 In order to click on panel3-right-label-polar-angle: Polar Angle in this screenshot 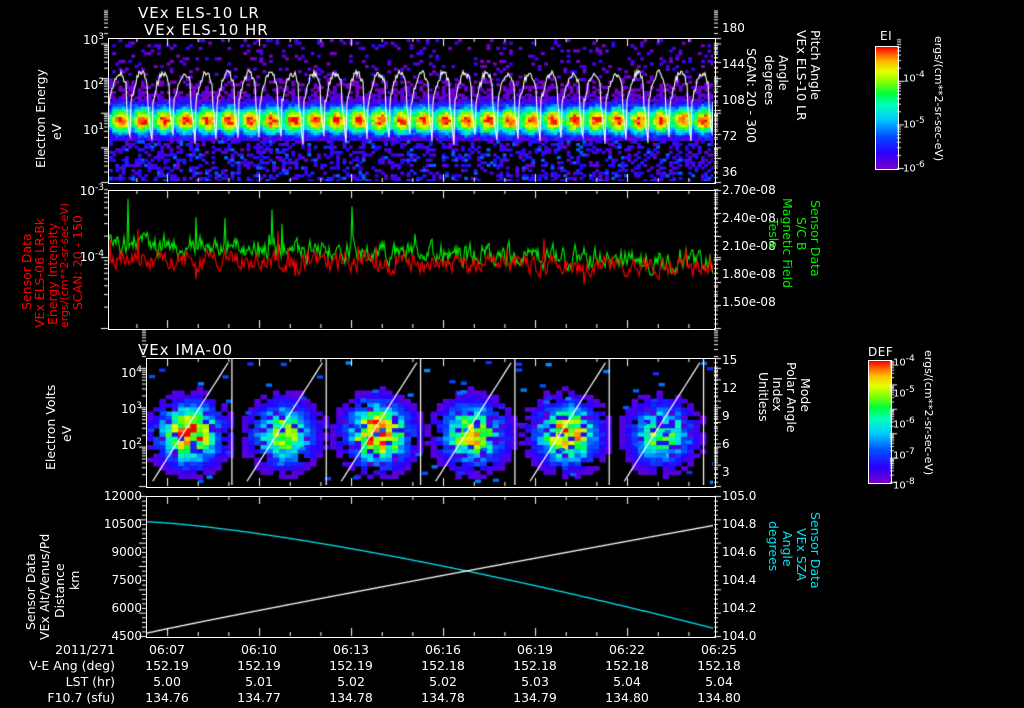, I will do `click(791, 397)`.